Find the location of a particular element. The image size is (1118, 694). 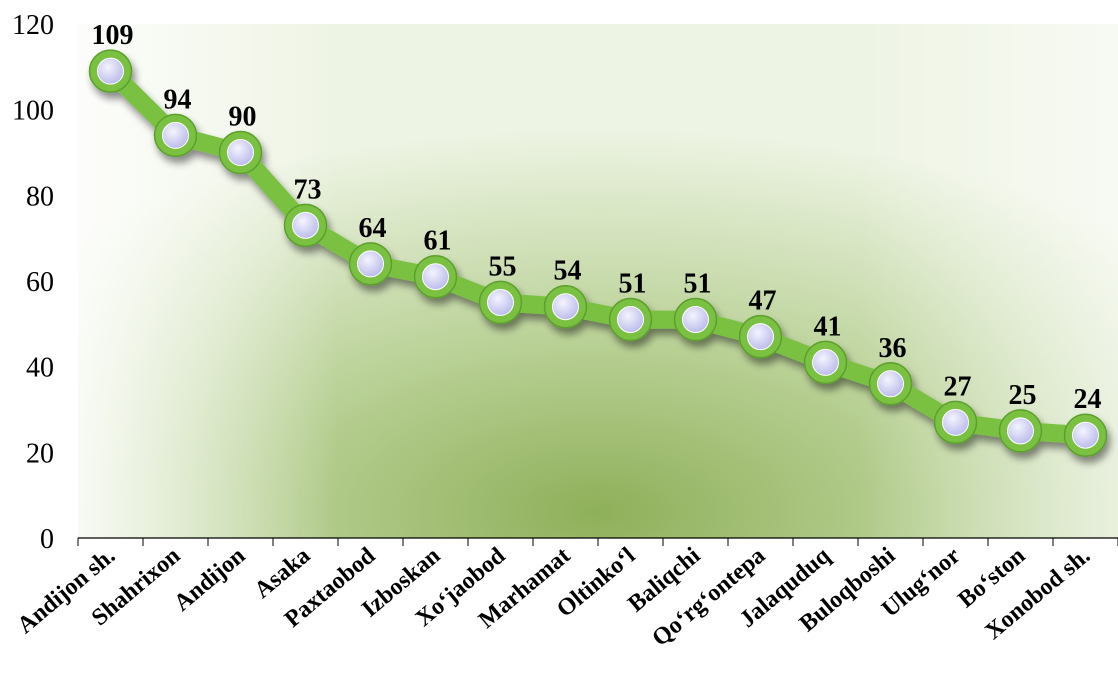

data-label: 47 is located at coordinates (763, 301).